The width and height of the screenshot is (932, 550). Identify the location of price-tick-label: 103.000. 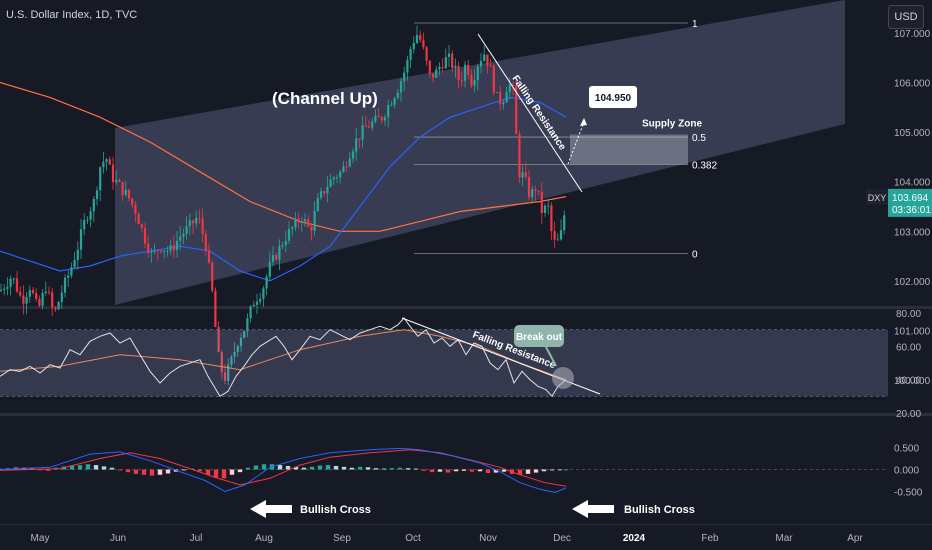
(912, 232).